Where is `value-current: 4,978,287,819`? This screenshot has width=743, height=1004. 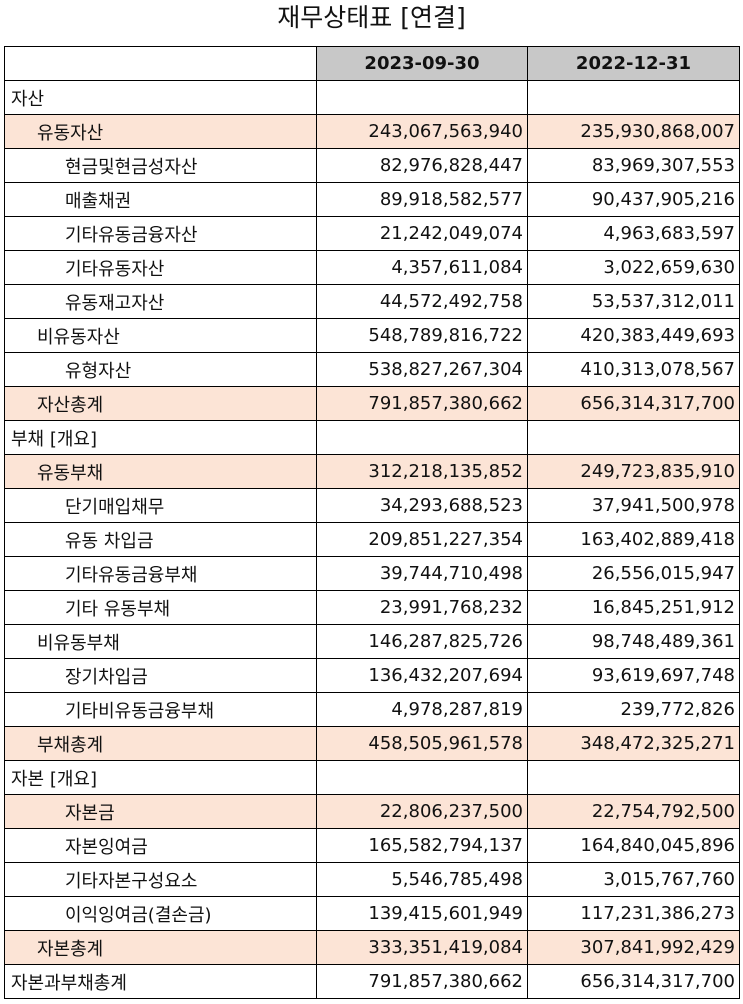 value-current: 4,978,287,819 is located at coordinates (422, 709).